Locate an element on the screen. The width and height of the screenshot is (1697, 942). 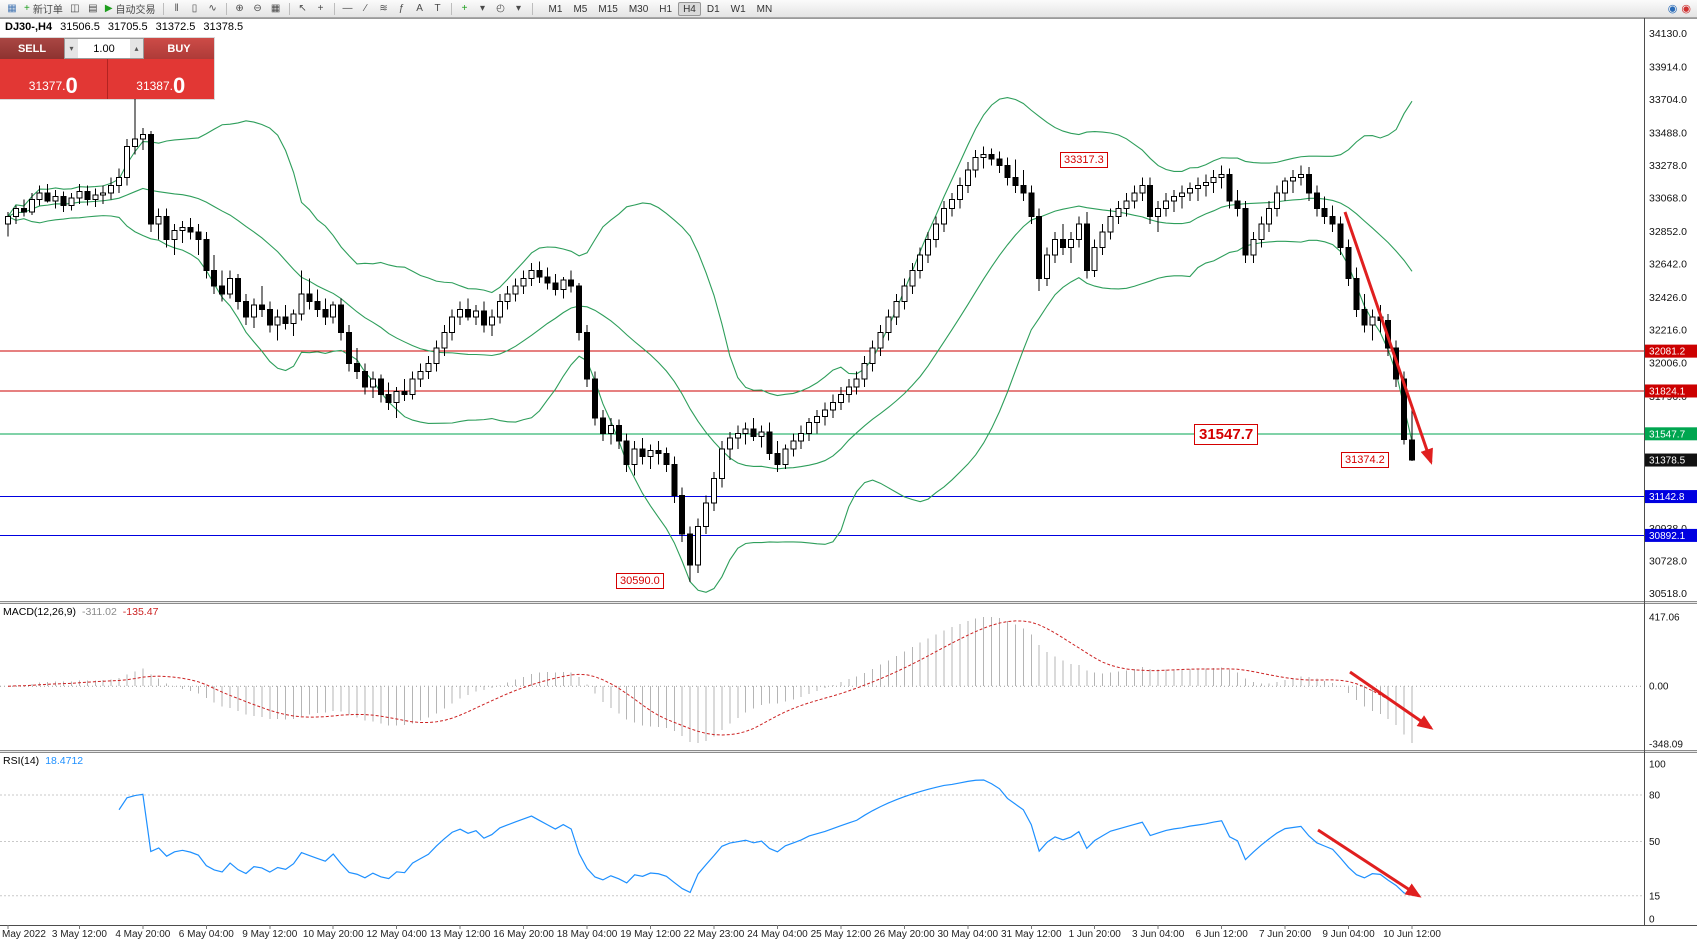
annotation-support-level: 31547.7 is located at coordinates (1226, 434).